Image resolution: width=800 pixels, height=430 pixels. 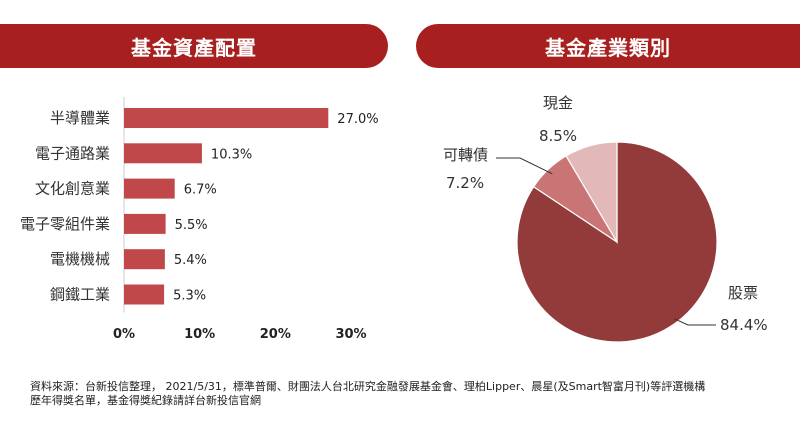 I want to click on bar-value-label: 5.5%, so click(x=191, y=225).